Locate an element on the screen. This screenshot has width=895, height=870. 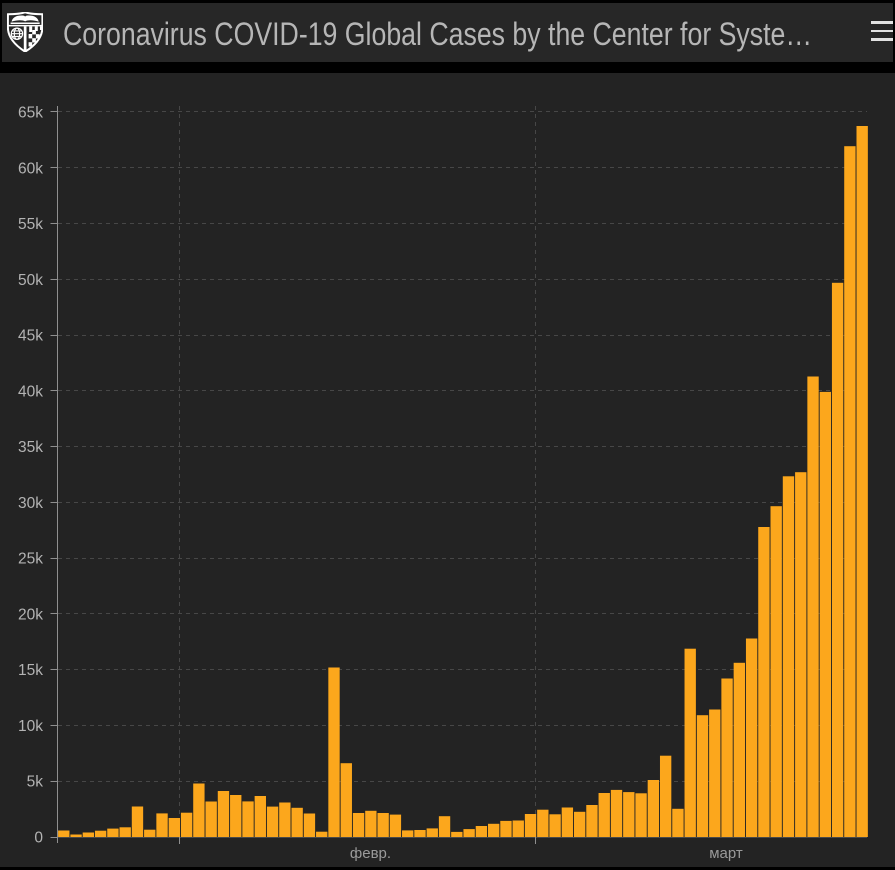
svg-text: 55k is located at coordinates (30, 224).